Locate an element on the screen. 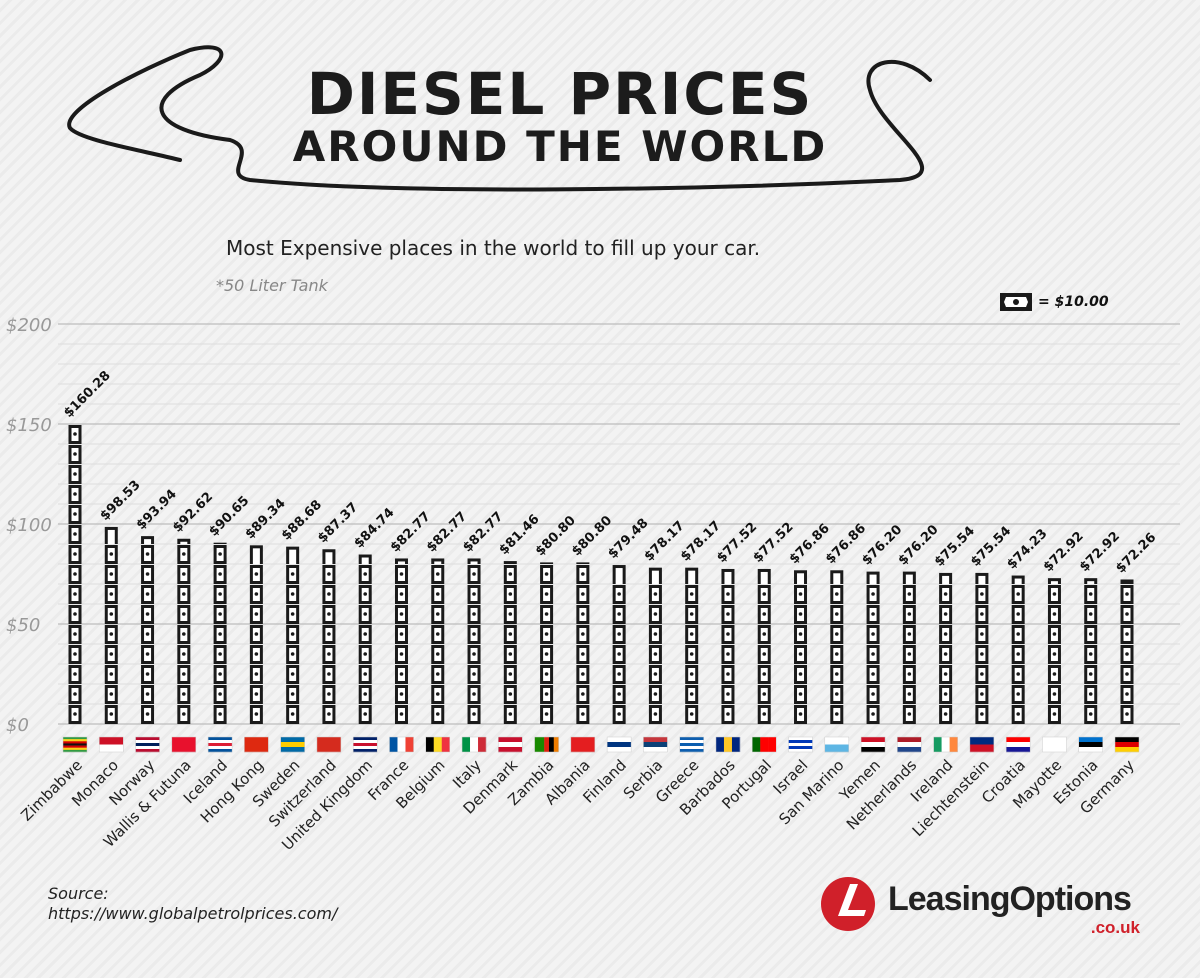 Image resolution: width=1200 pixels, height=978 pixels. data-label: $160.28 is located at coordinates (87, 394).